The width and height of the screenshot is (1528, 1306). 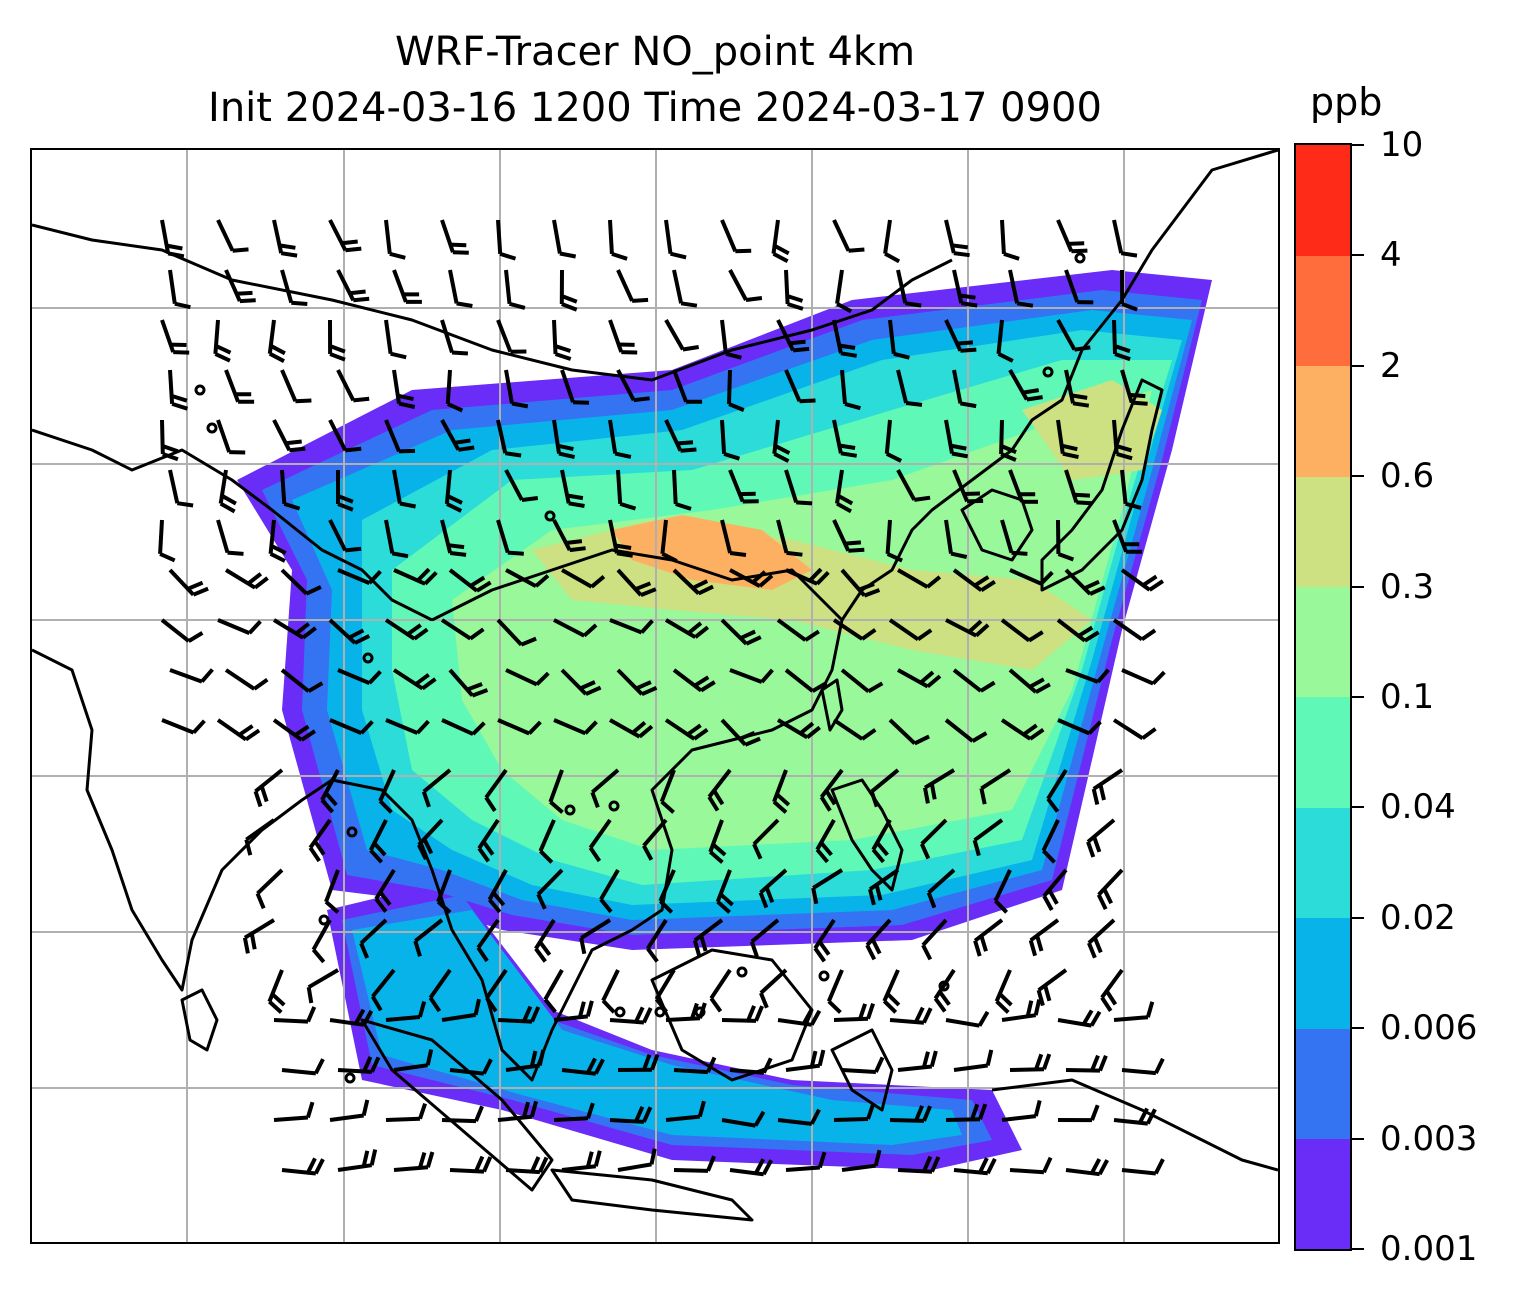 What do you see at coordinates (199, 1020) in the screenshot?
I see `sri-lanka-coast` at bounding box center [199, 1020].